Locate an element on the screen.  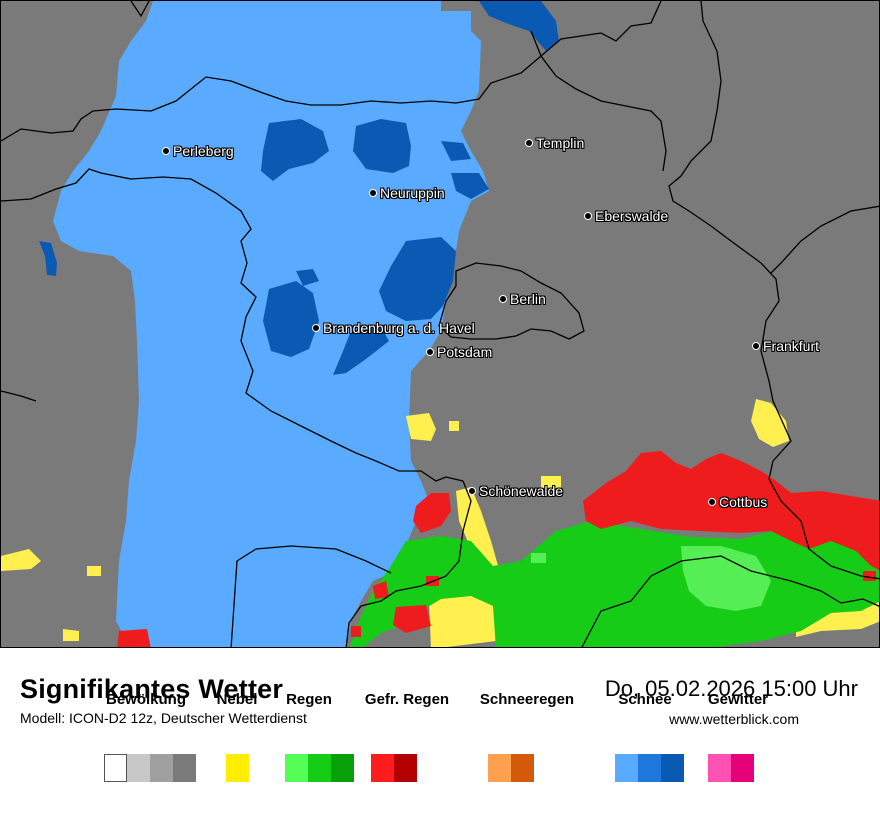
website-link: www.wetterblick.com is located at coordinates (734, 719).